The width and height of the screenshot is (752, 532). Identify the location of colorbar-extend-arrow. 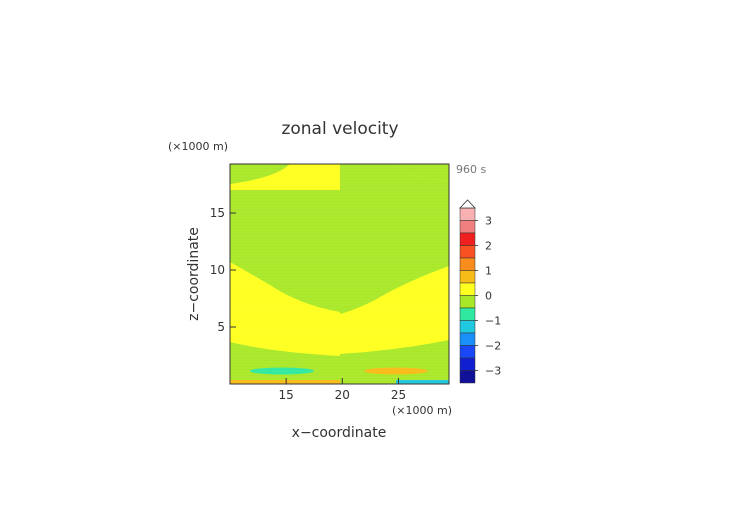
(467, 204).